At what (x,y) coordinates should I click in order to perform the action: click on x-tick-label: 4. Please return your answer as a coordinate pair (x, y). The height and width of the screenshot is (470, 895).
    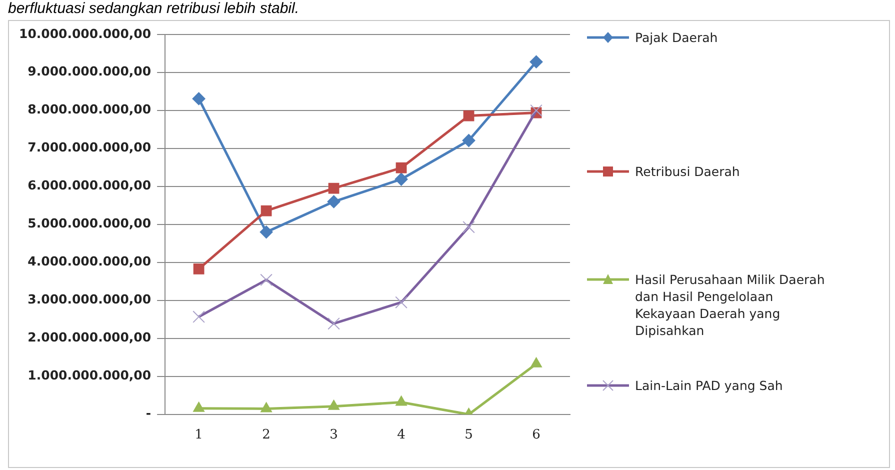
    Looking at the image, I should click on (401, 435).